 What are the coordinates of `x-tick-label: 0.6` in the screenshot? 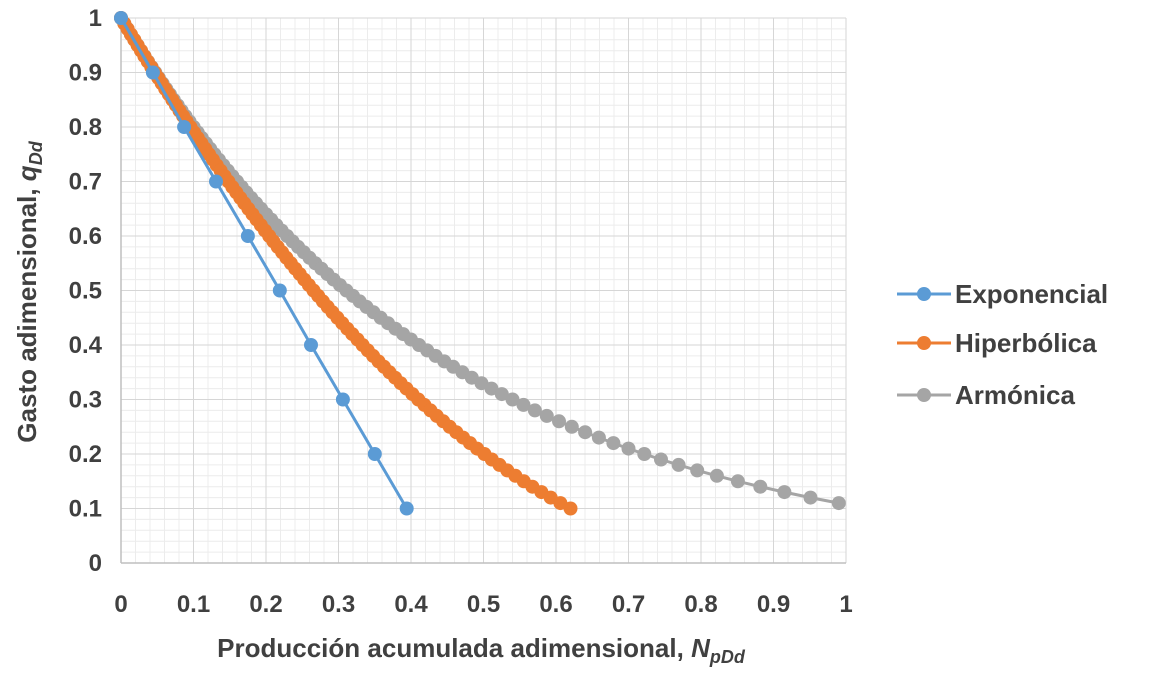 It's located at (555, 604).